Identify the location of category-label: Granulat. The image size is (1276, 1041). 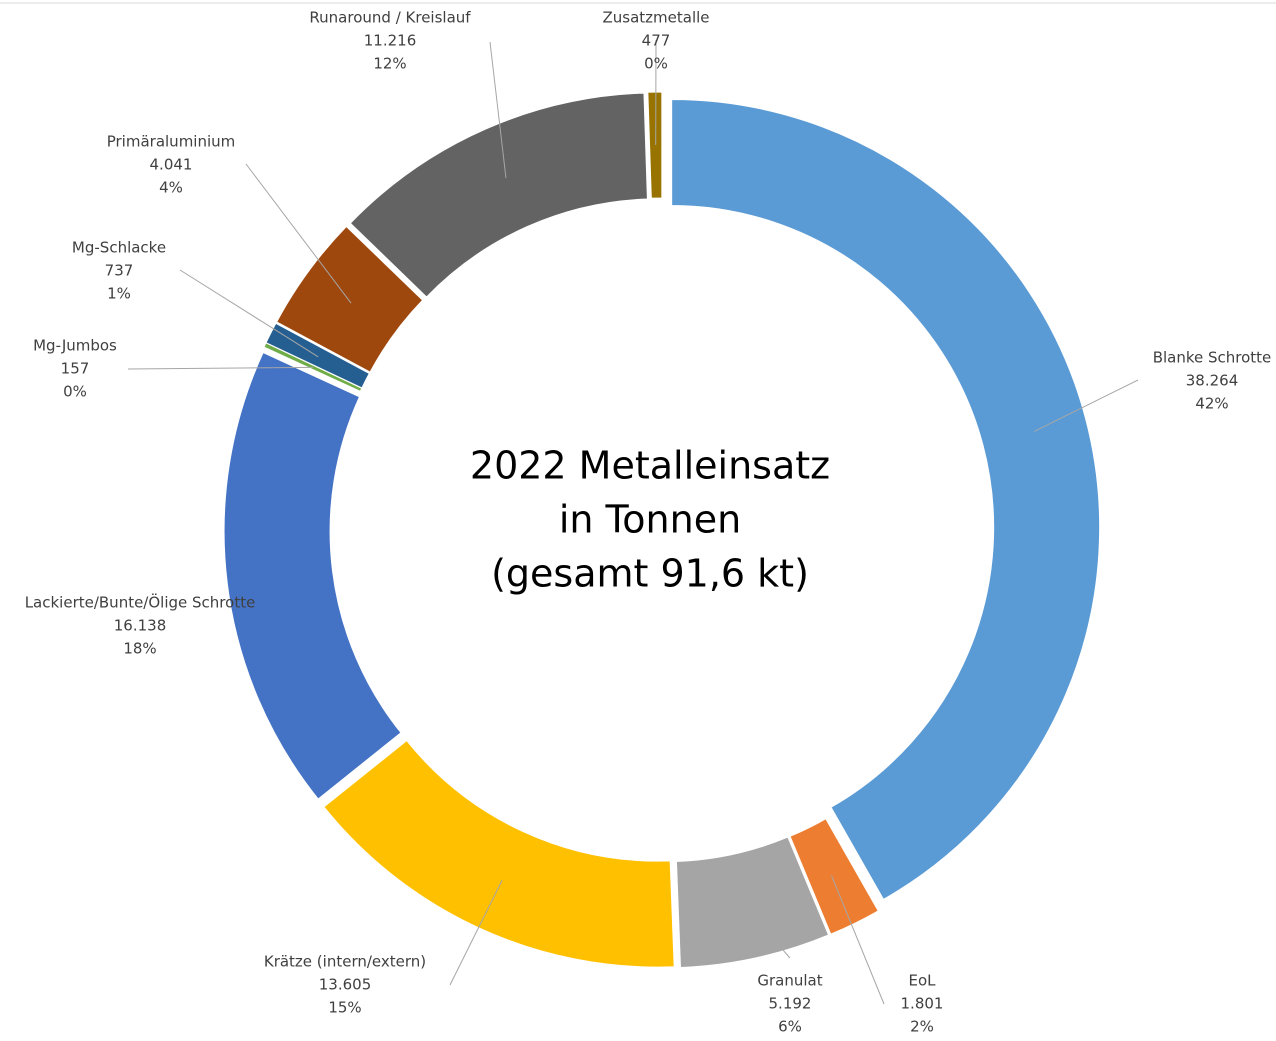
(789, 981).